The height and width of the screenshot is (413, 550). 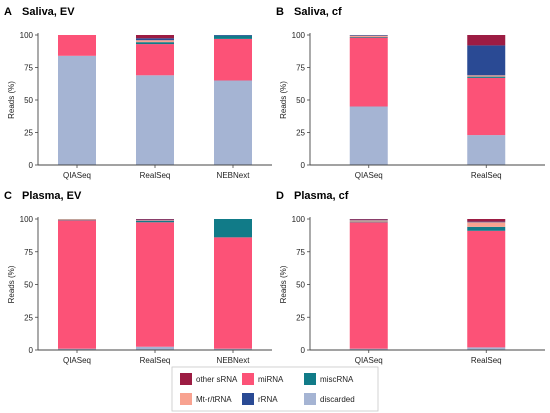 I want to click on legend-item-discarded: discarded, so click(x=329, y=399).